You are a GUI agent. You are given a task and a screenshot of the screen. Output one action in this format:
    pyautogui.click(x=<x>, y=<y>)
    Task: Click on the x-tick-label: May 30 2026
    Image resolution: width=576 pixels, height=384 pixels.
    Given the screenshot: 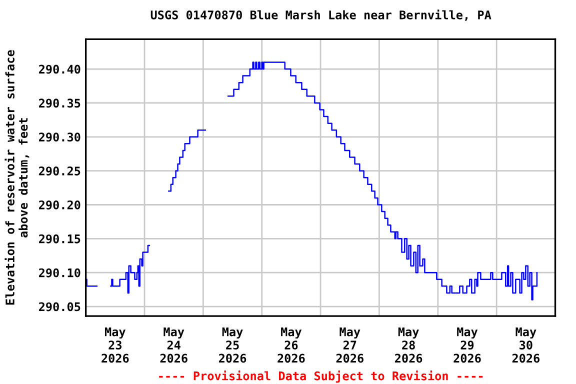 What is the action you would take?
    pyautogui.click(x=526, y=345)
    